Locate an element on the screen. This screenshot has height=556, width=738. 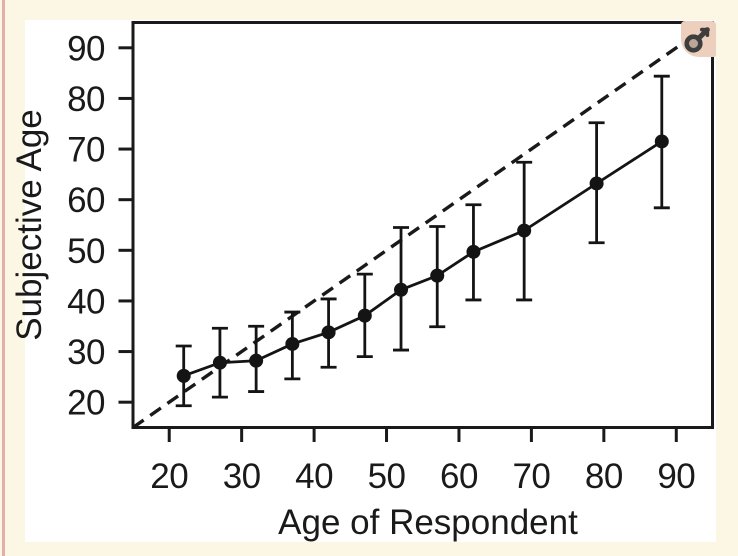
y-tick-label: 90 is located at coordinates (86, 48).